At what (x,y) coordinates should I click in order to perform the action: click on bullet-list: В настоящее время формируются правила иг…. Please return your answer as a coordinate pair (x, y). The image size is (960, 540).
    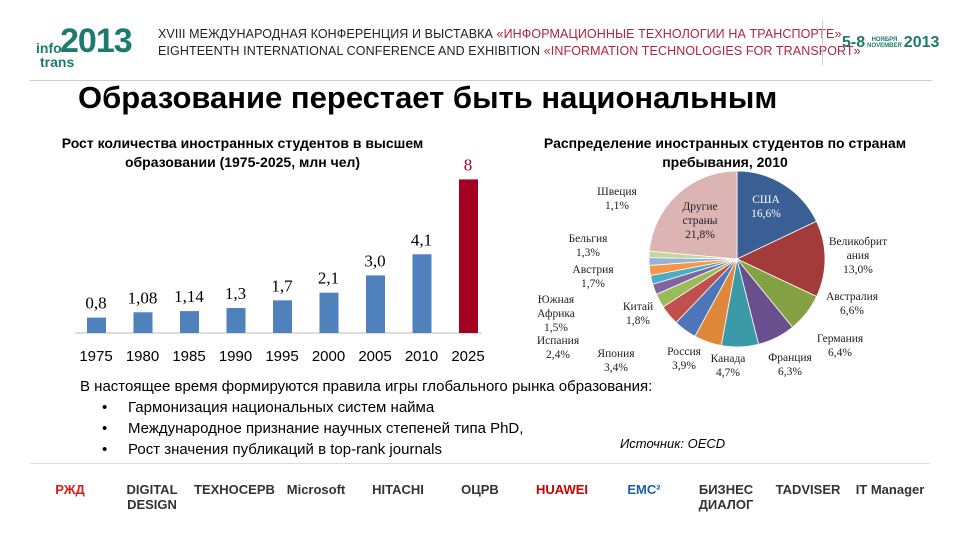
    Looking at the image, I should click on (366, 418).